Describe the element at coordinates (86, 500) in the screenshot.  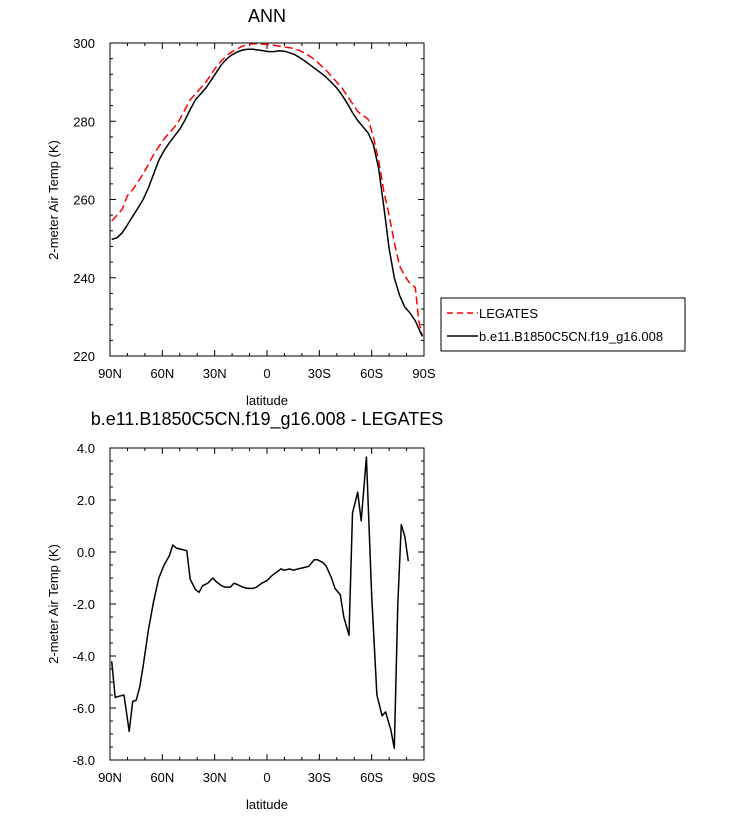
I see `y-tick-label: 2.0` at that location.